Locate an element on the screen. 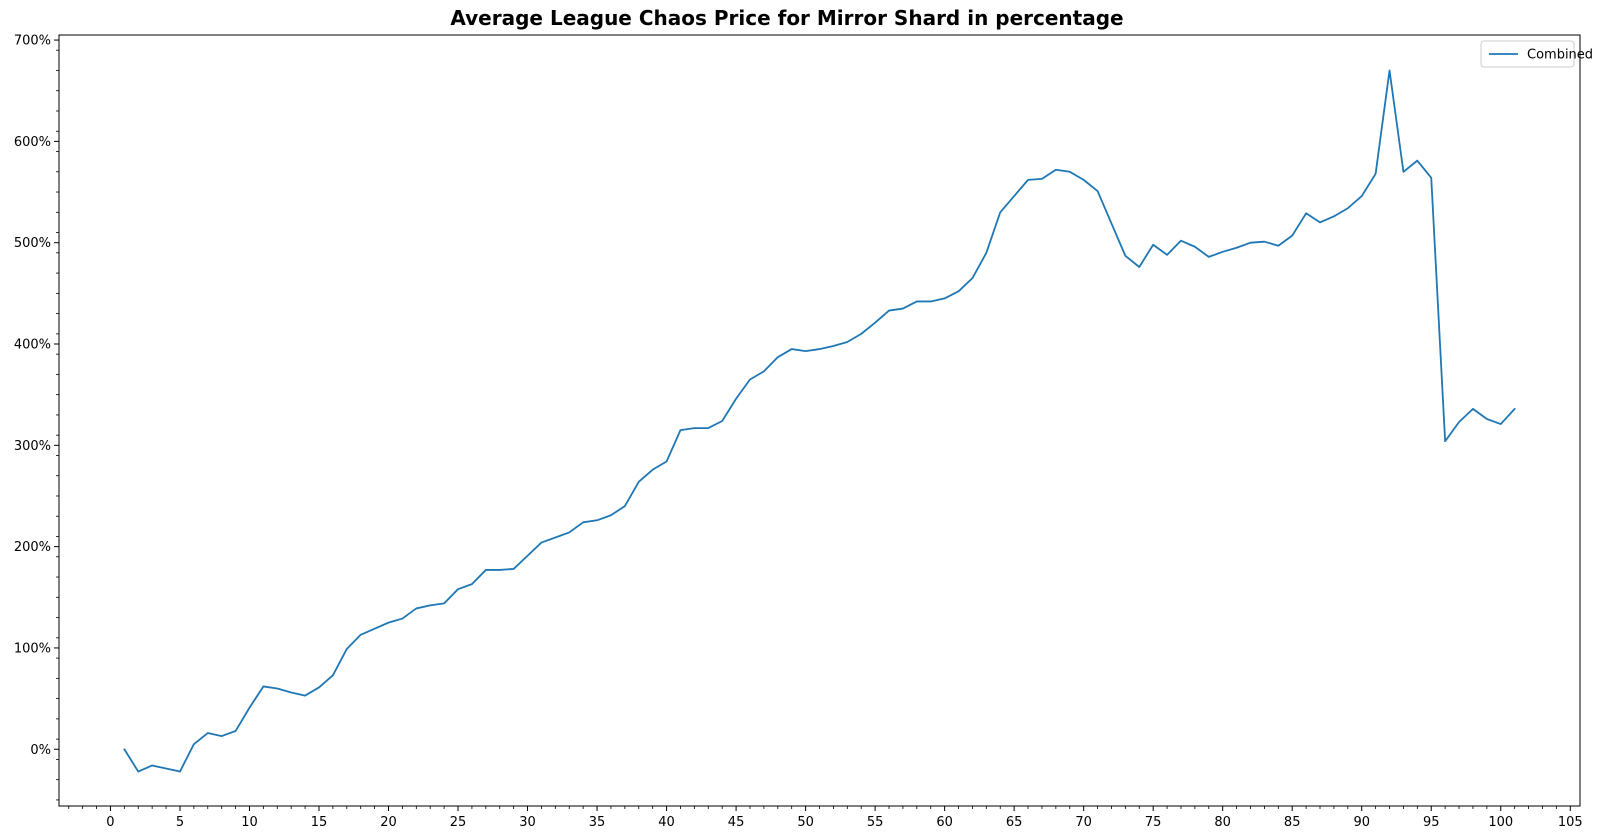 This screenshot has height=838, width=1619. y-tick-label: 300% is located at coordinates (32, 446).